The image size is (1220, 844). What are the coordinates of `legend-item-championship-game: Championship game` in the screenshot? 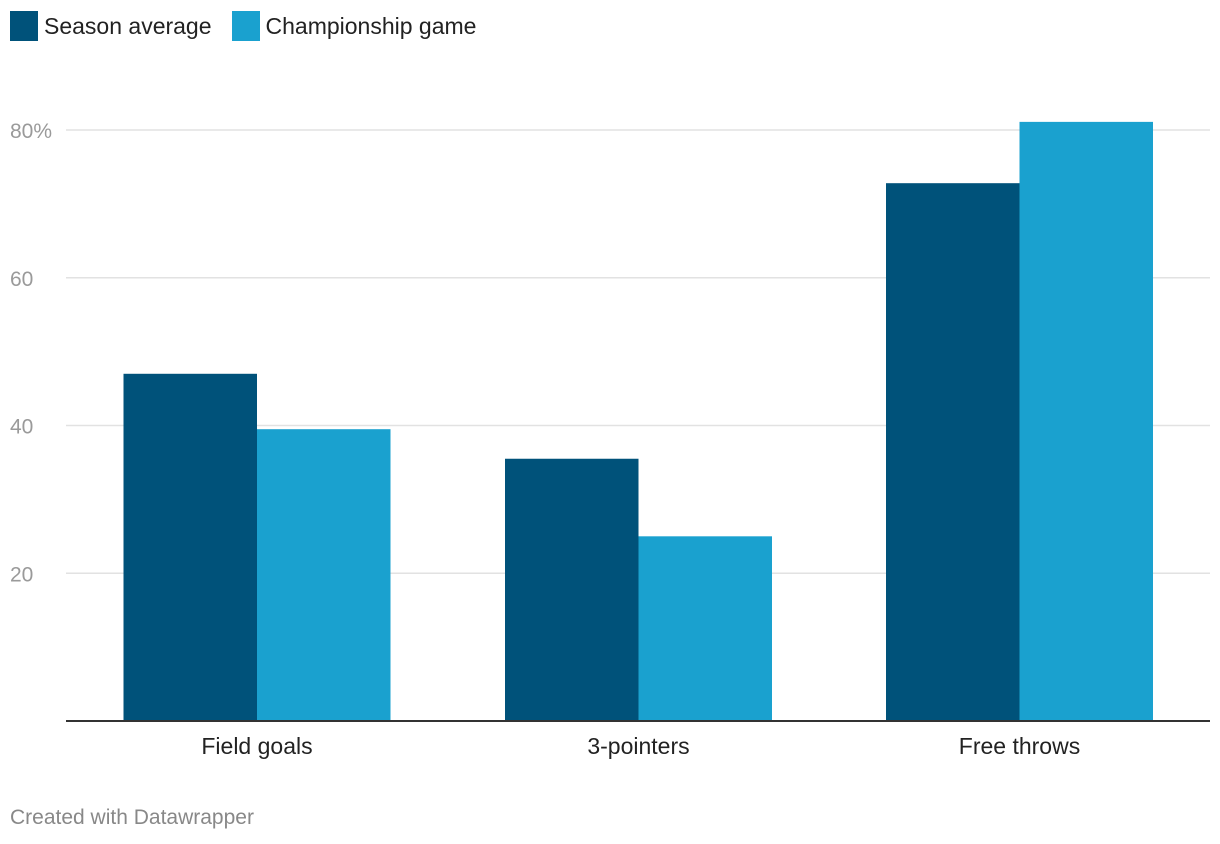 It's located at (354, 26).